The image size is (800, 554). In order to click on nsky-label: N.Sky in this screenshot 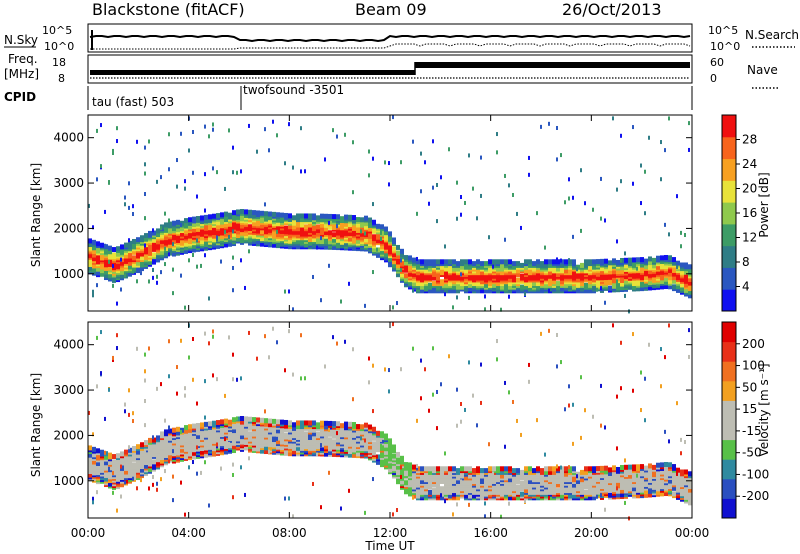, I will do `click(21, 40)`.